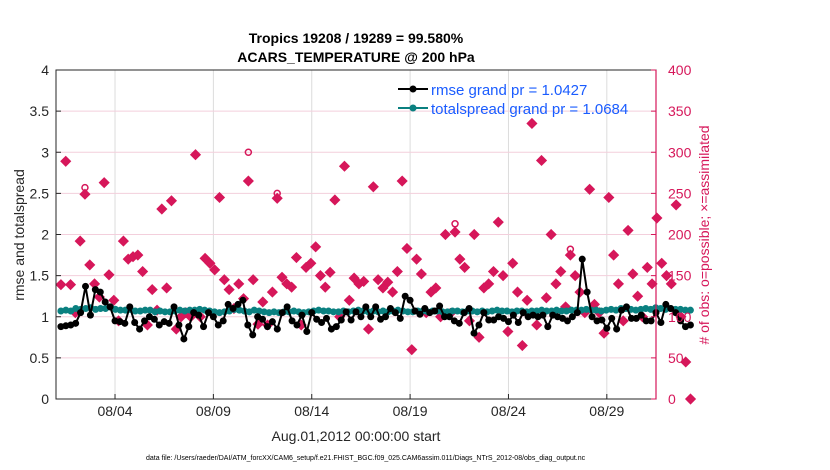 The width and height of the screenshot is (830, 470). What do you see at coordinates (356, 436) in the screenshot?
I see `x-axis-label: Aug.01,2012 00:00:00 start` at bounding box center [356, 436].